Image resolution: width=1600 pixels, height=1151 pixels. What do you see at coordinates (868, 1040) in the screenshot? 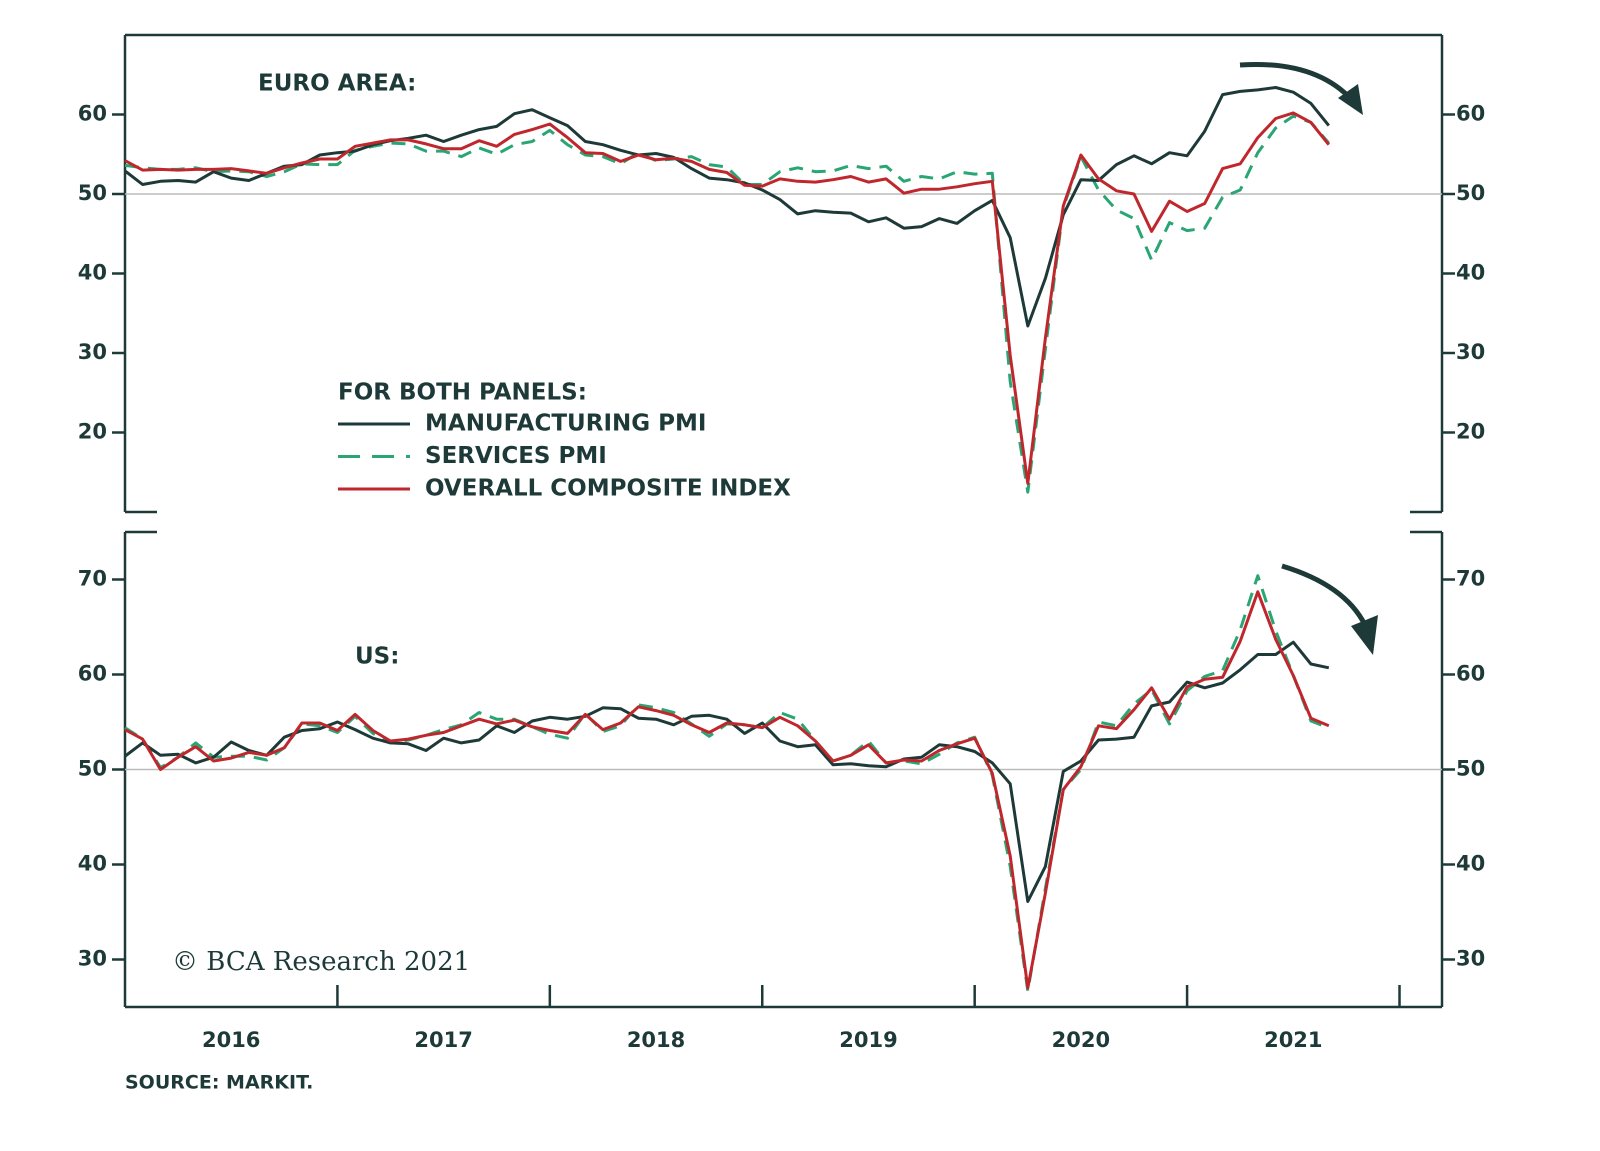
I see `x-tick-label: 2019` at bounding box center [868, 1040].